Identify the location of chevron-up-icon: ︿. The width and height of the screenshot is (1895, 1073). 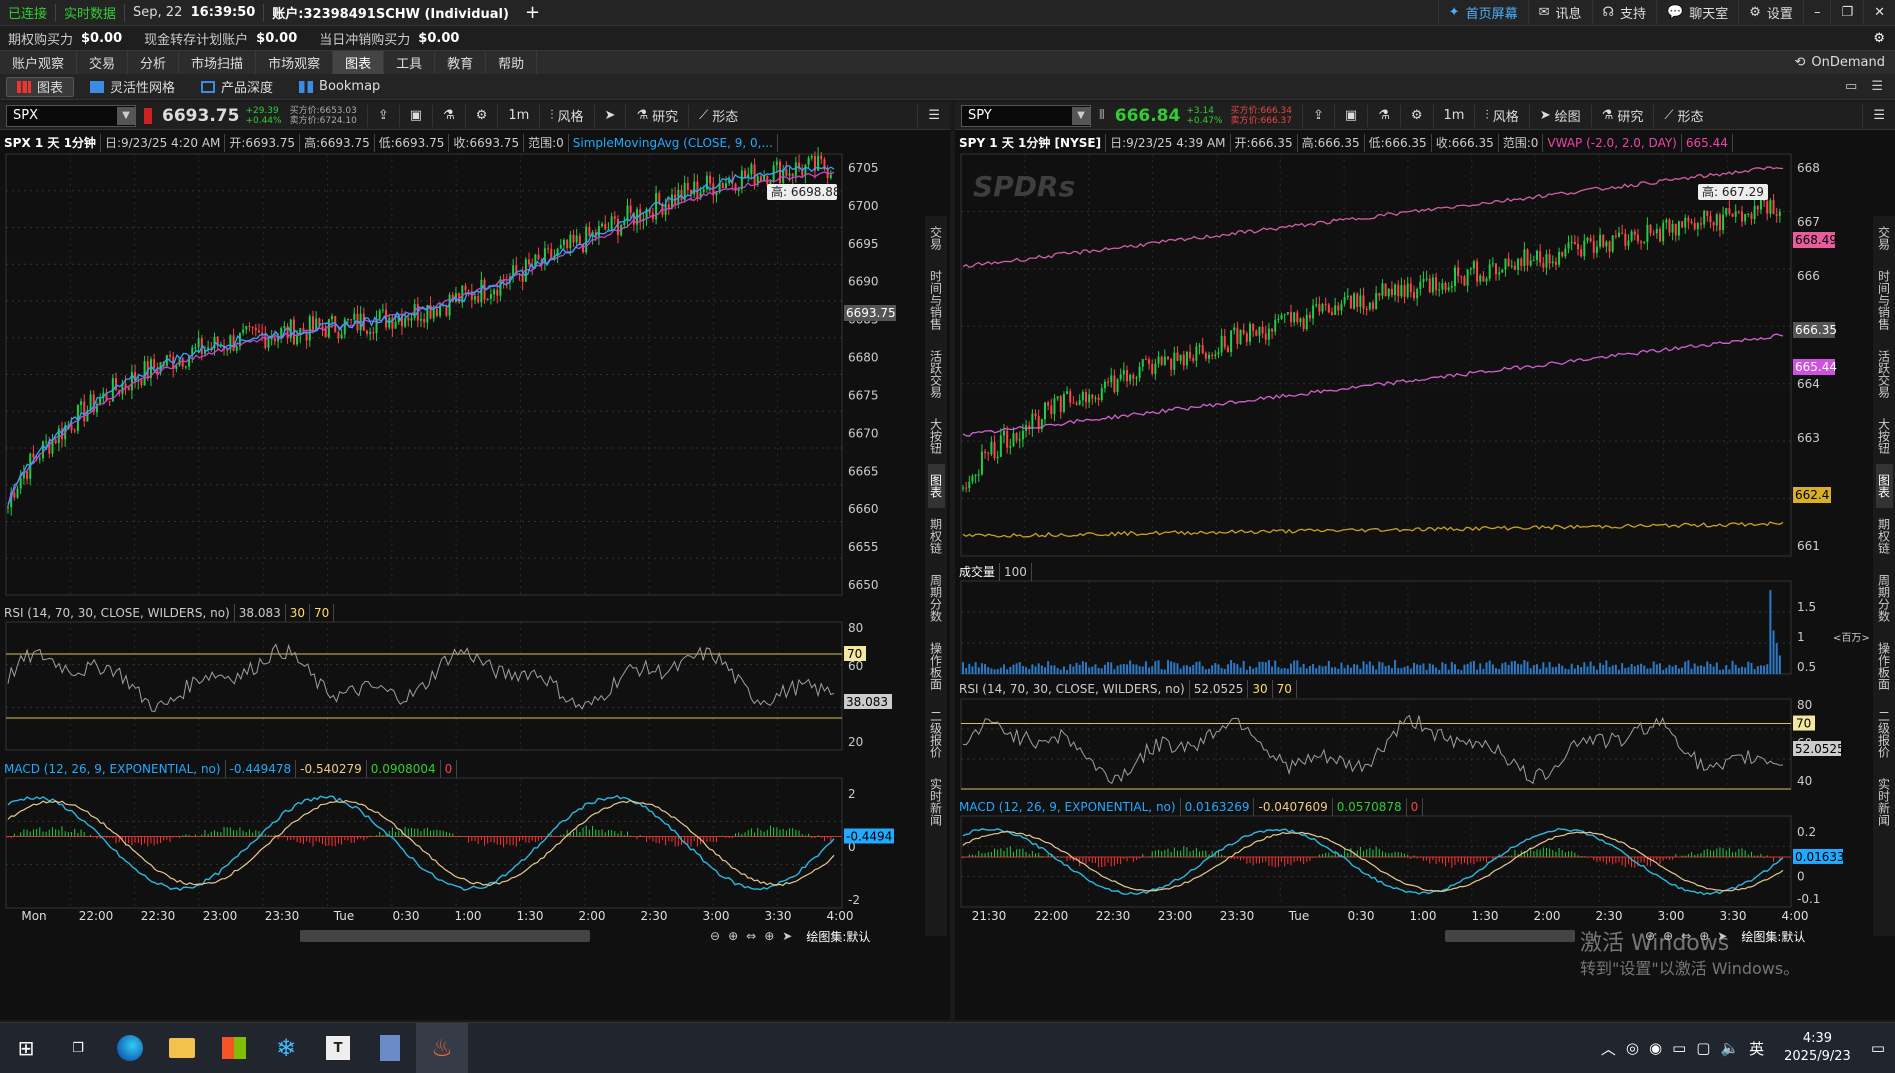
(1608, 1048).